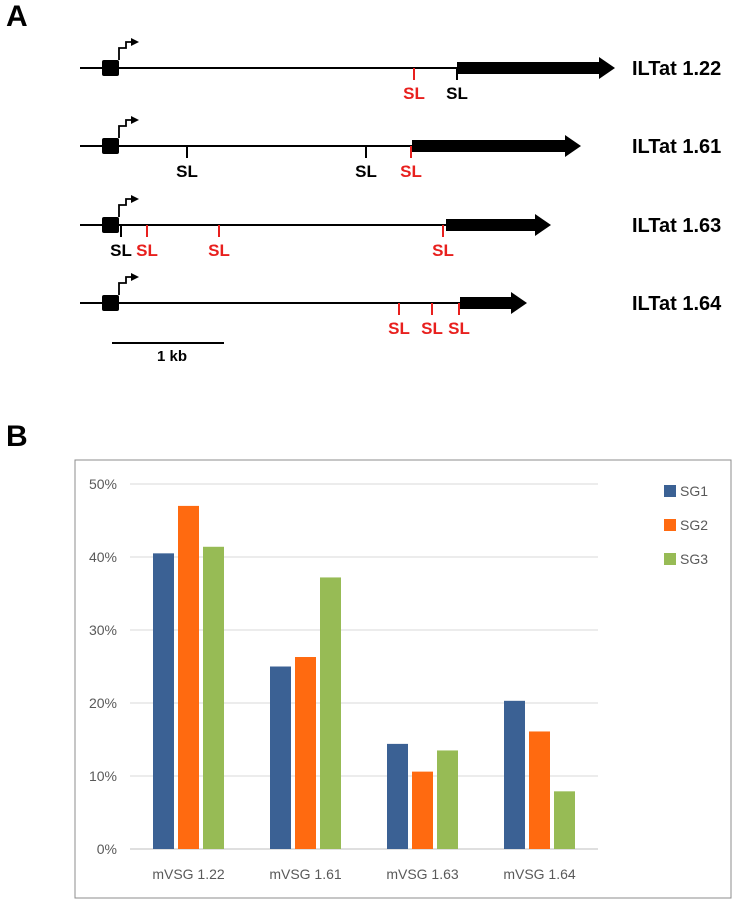 Image resolution: width=750 pixels, height=902 pixels. What do you see at coordinates (400, 70) in the screenshot?
I see `gene-row: SL SL ILTat 1.22` at bounding box center [400, 70].